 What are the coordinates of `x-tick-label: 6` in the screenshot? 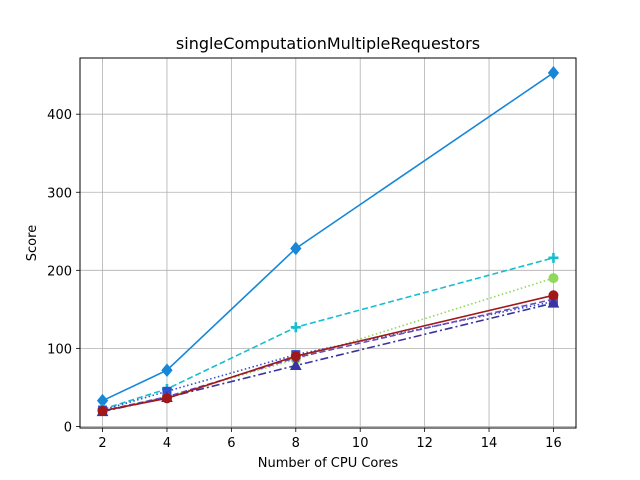 It's located at (231, 443).